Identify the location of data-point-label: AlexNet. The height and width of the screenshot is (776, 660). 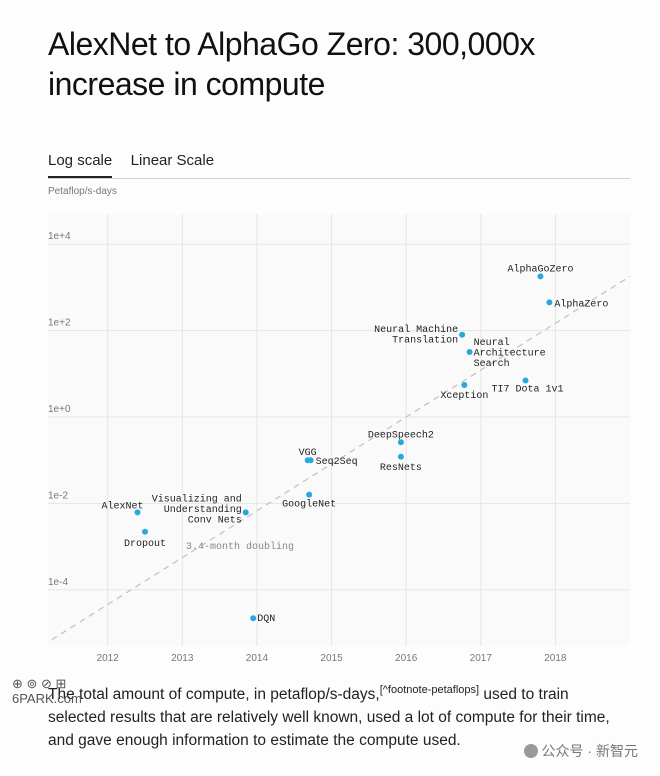
(123, 506).